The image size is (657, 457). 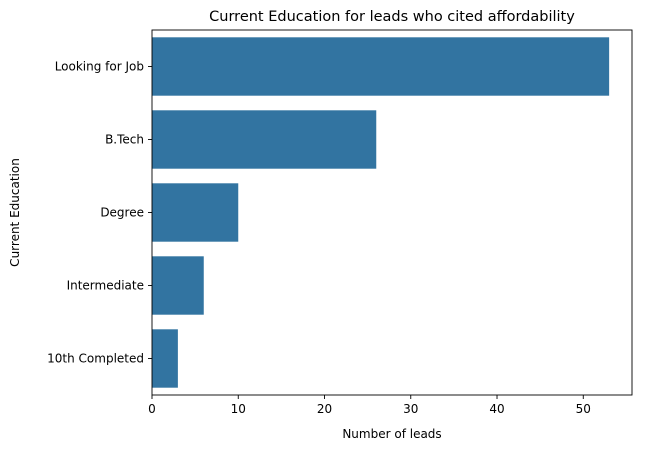 What do you see at coordinates (95, 359) in the screenshot?
I see `y-tick-label: 10th Completed` at bounding box center [95, 359].